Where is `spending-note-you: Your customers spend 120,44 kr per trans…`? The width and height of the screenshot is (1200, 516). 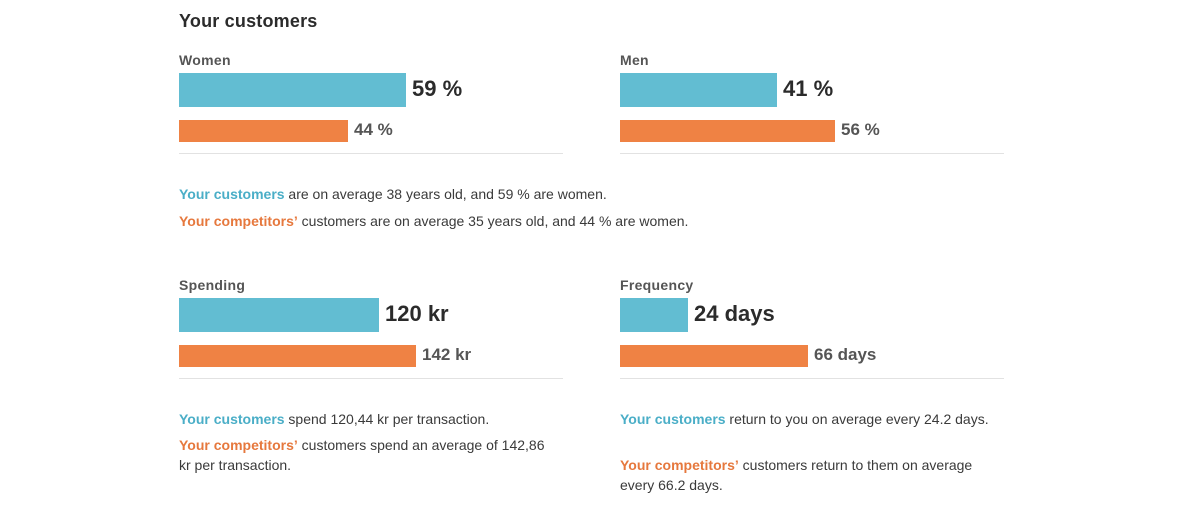
spending-note-you: Your customers spend 120,44 kr per trans… is located at coordinates (369, 419).